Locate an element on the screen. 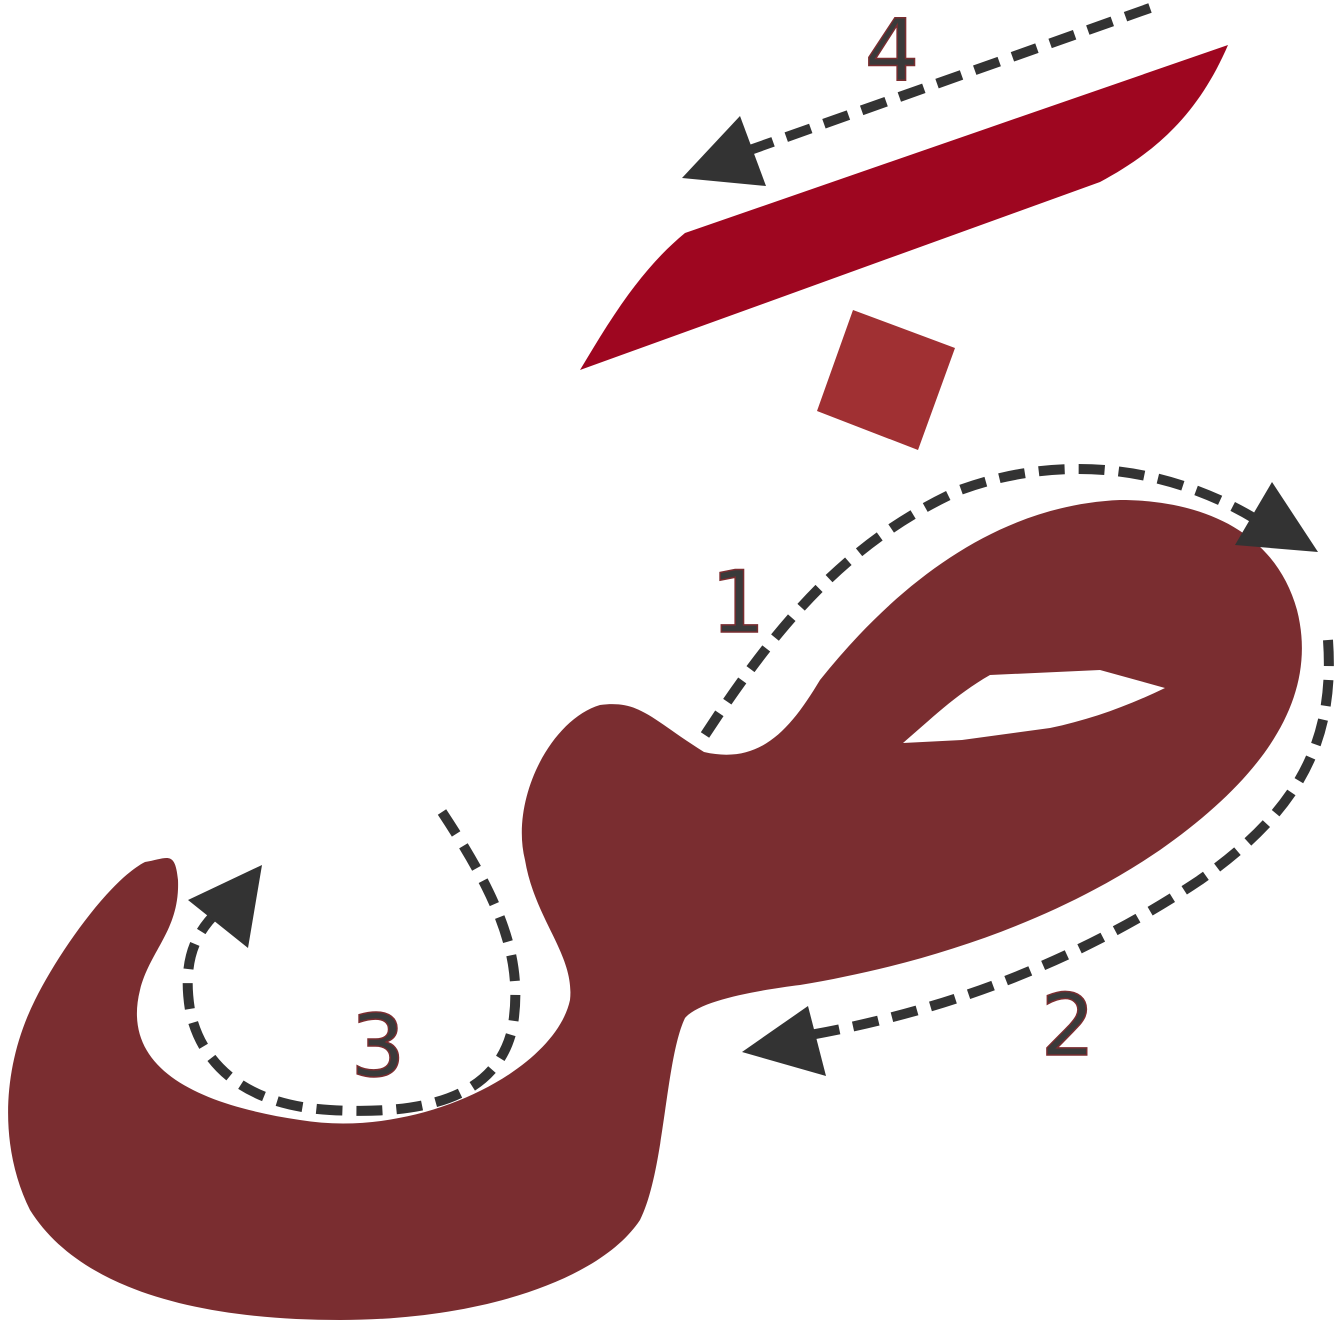 Image resolution: width=1338 pixels, height=1326 pixels. step-label-4: 4 is located at coordinates (892, 51).